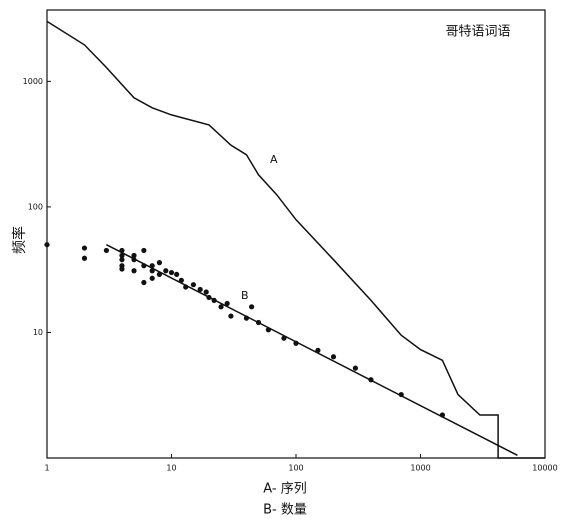 The height and width of the screenshot is (523, 566). I want to click on x-tick-label: 100, so click(295, 468).